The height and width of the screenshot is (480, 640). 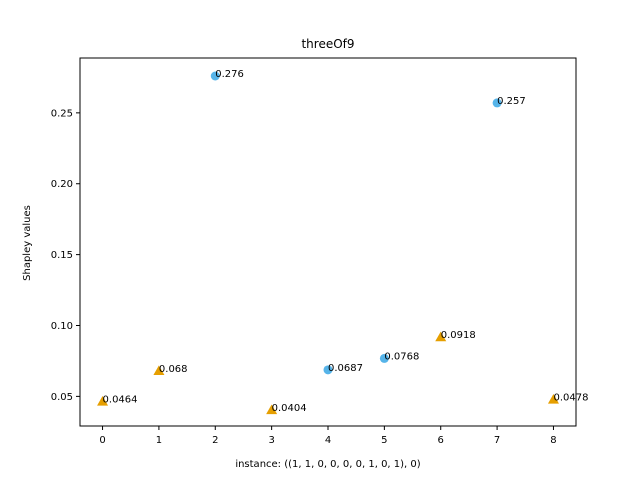 What do you see at coordinates (62, 184) in the screenshot?
I see `y-tick-label: 0.20` at bounding box center [62, 184].